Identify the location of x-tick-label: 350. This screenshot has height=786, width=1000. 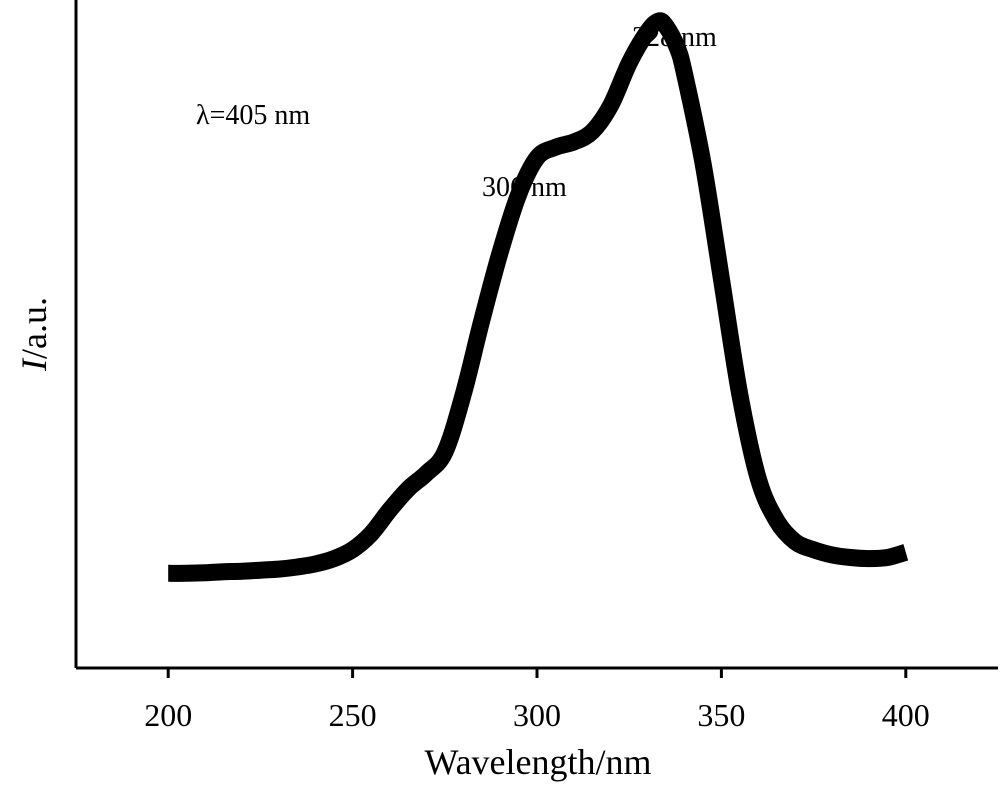
(721, 715).